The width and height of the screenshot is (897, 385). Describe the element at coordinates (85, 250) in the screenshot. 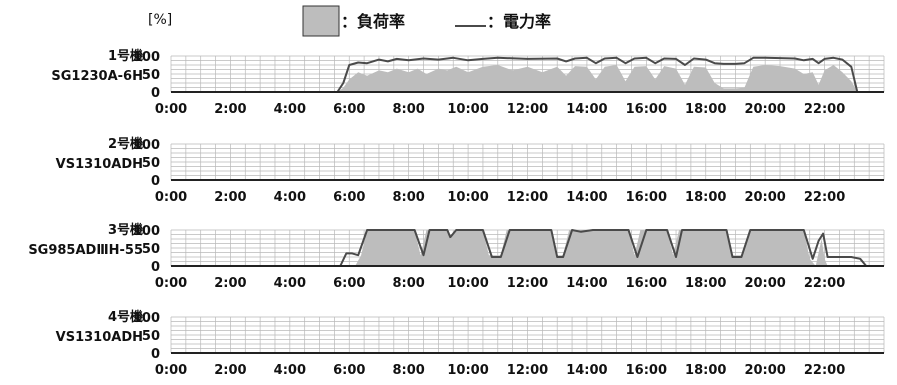

I see `machine-model-label: SG985ADⅢH-55` at that location.